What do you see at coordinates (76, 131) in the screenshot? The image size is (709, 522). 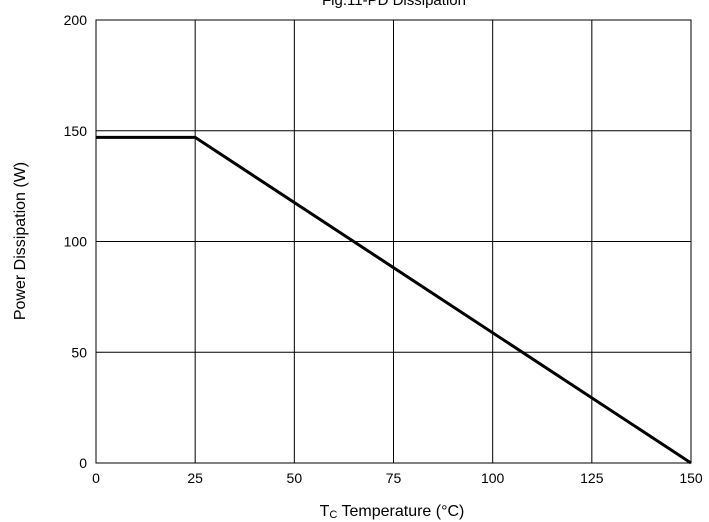 I see `y-tick-label: 150` at bounding box center [76, 131].